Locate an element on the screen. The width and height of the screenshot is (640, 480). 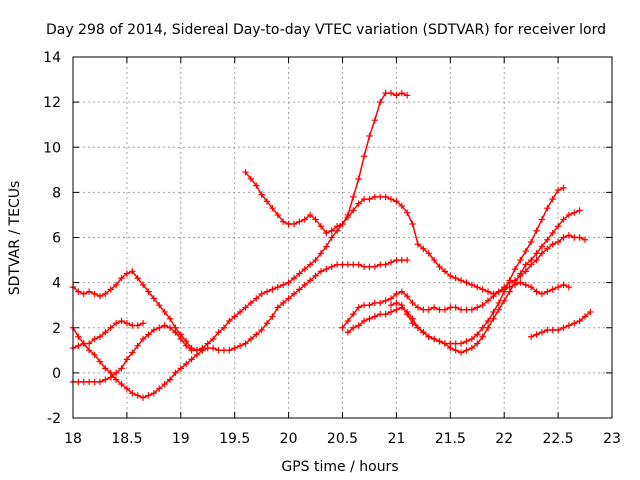
x-tick-label: 22.5 is located at coordinates (558, 439).